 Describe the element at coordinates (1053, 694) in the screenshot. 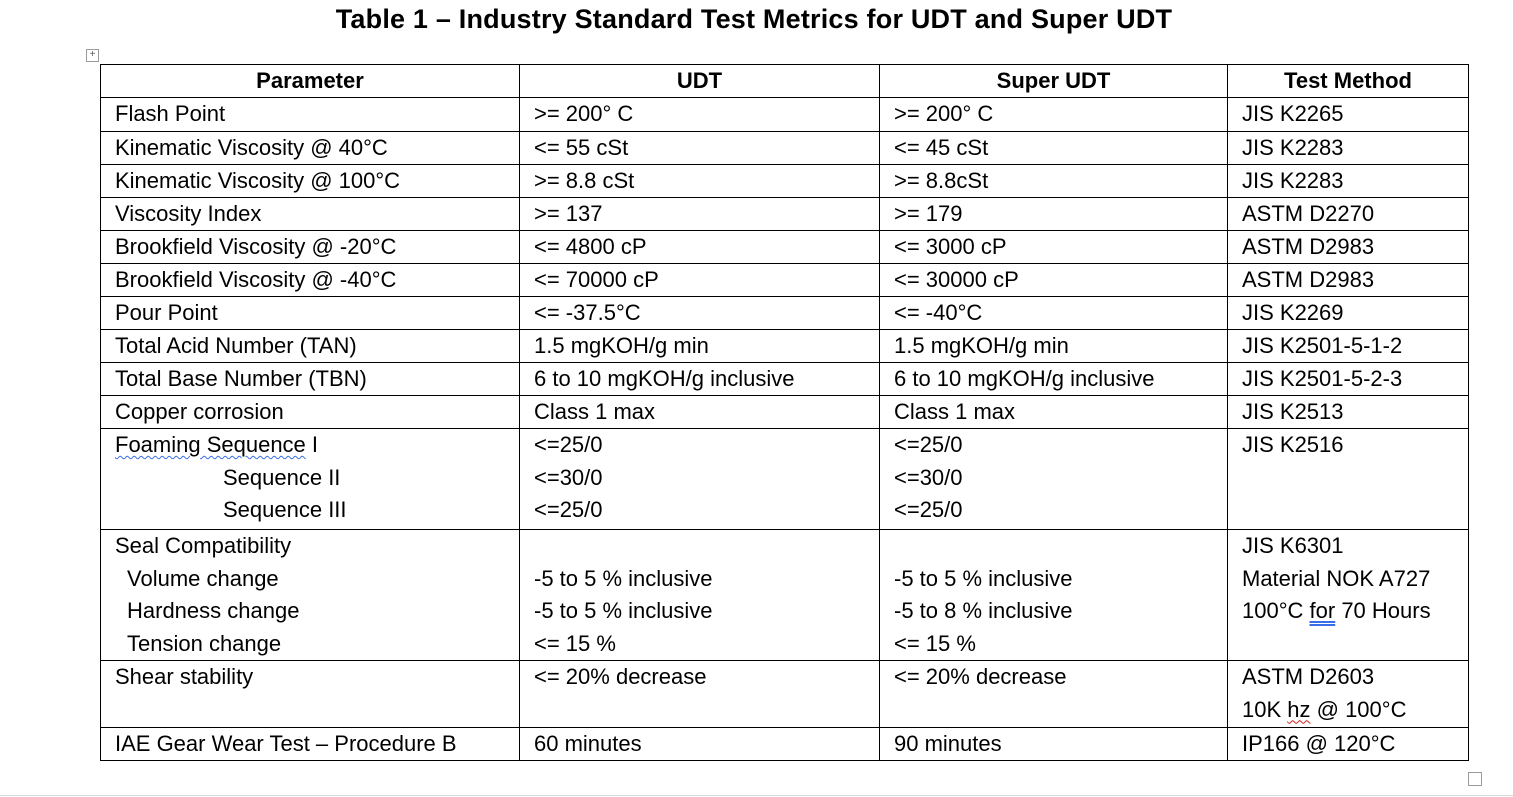

I see `cell-super-udt: <= 20% decrease` at that location.